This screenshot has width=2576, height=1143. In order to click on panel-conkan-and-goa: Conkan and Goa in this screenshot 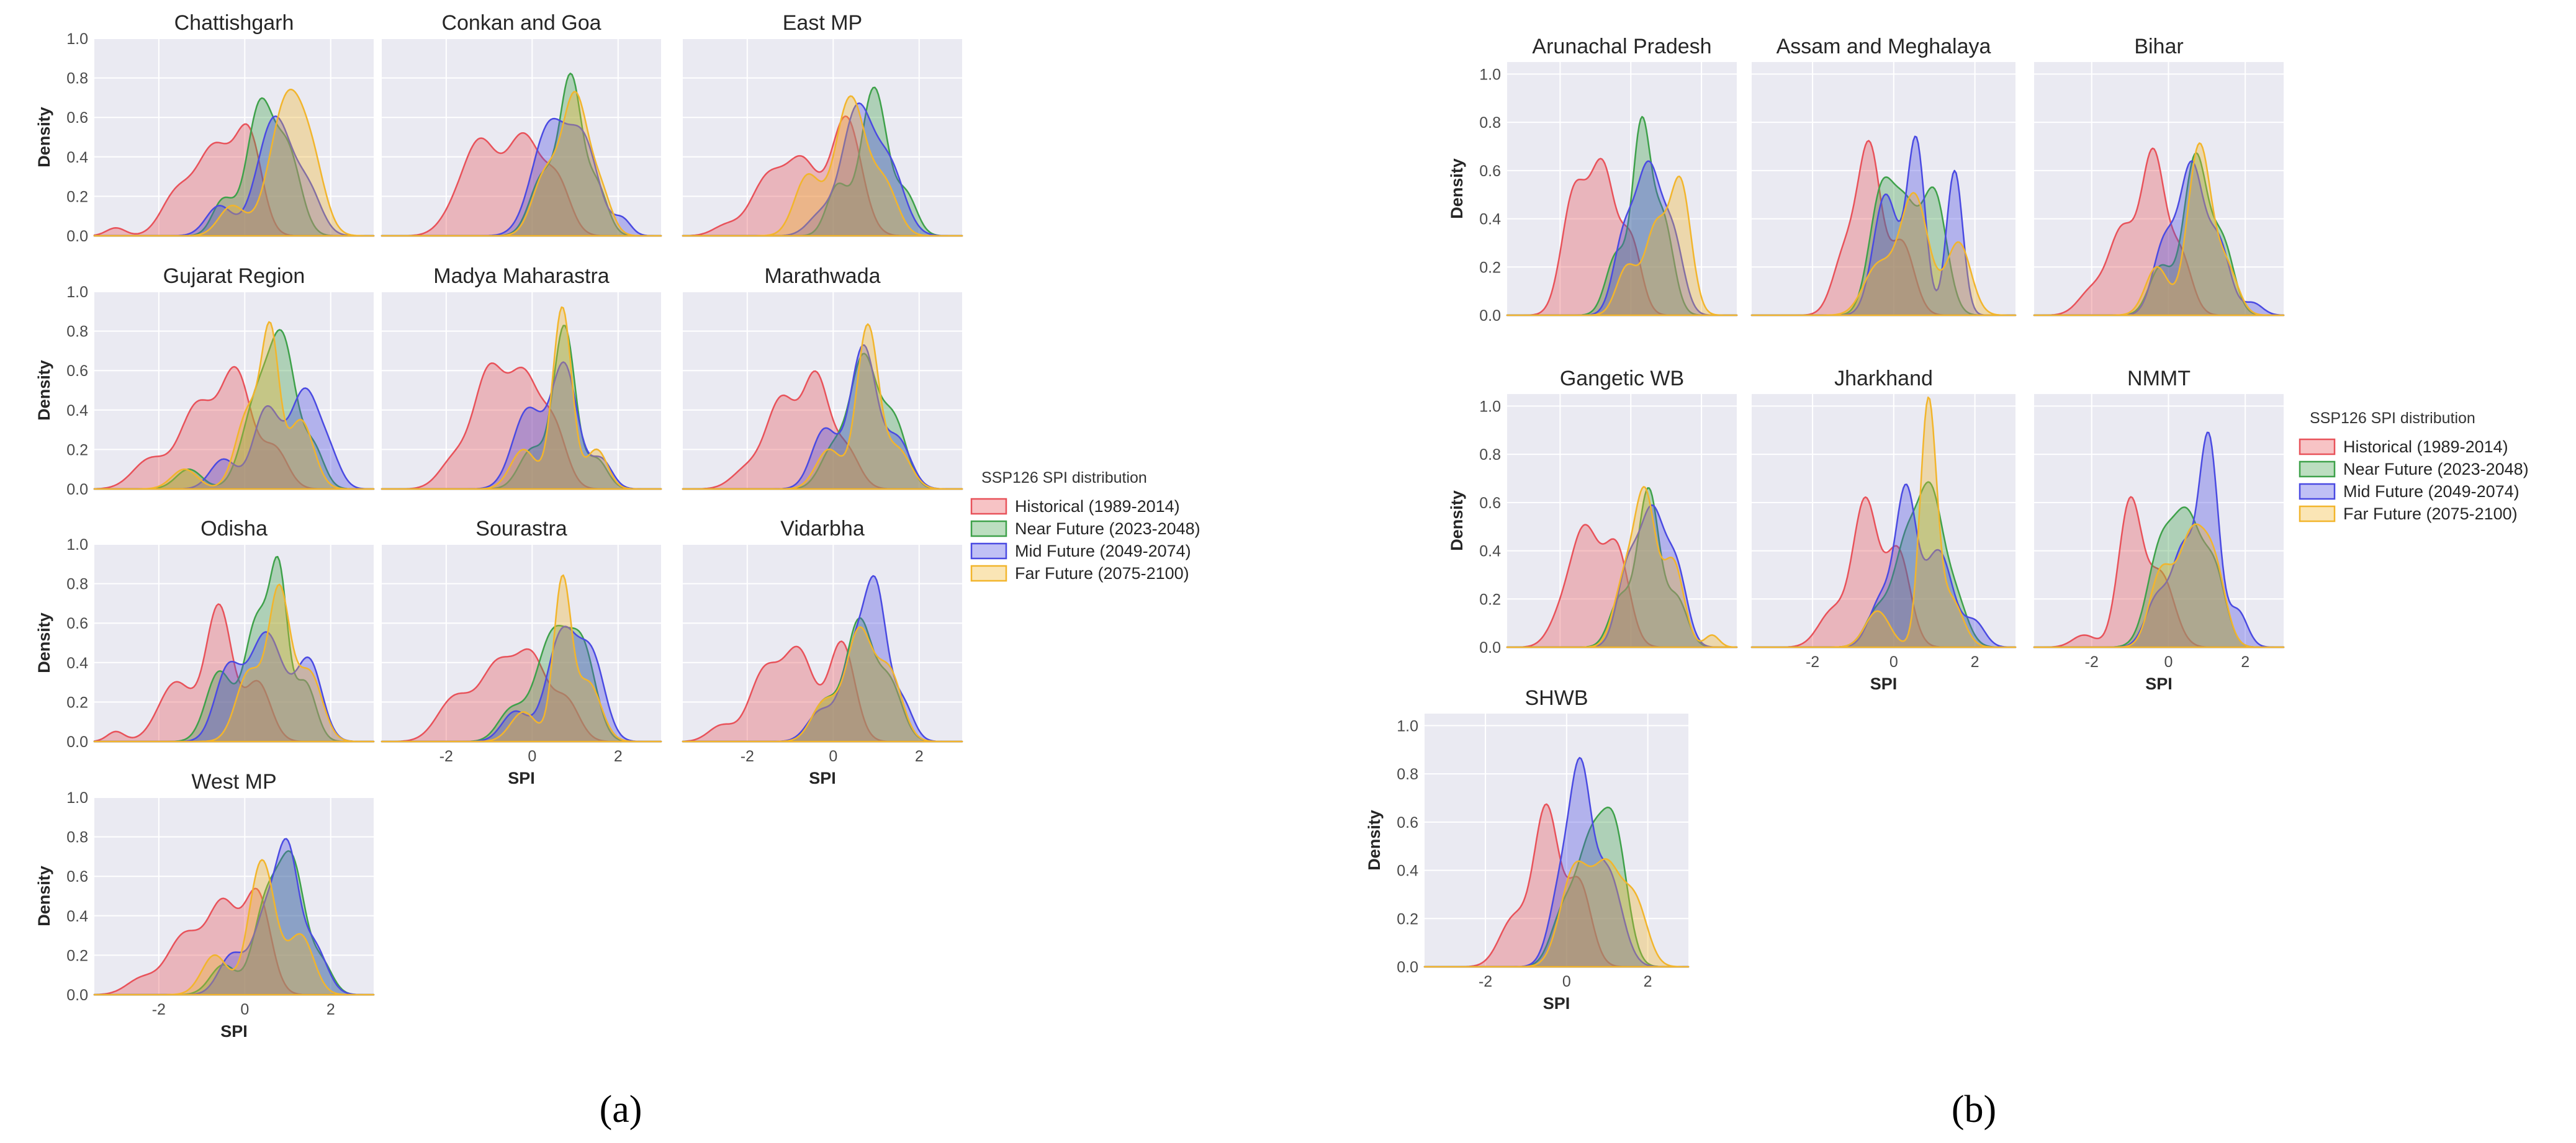, I will do `click(521, 124)`.